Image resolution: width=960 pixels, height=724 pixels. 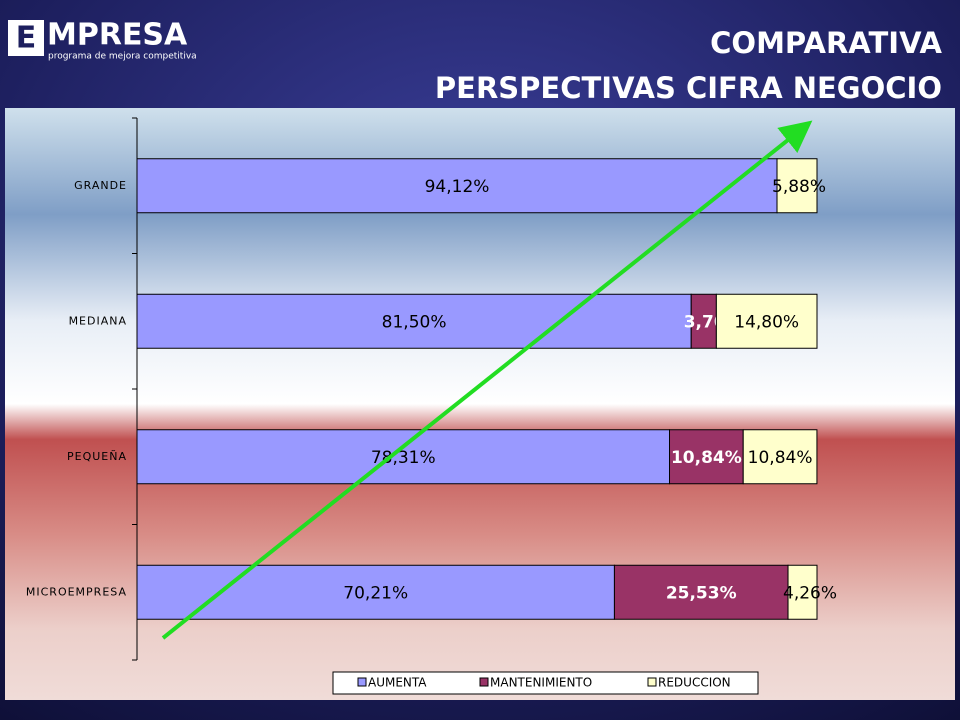 What do you see at coordinates (122, 57) in the screenshot?
I see `logo-tagline: programa de mejora competitiva` at bounding box center [122, 57].